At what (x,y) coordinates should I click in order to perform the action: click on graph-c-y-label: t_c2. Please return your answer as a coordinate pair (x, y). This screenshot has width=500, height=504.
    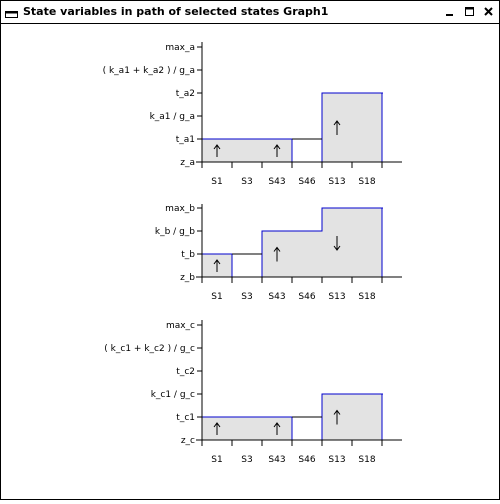
    Looking at the image, I should click on (185, 372).